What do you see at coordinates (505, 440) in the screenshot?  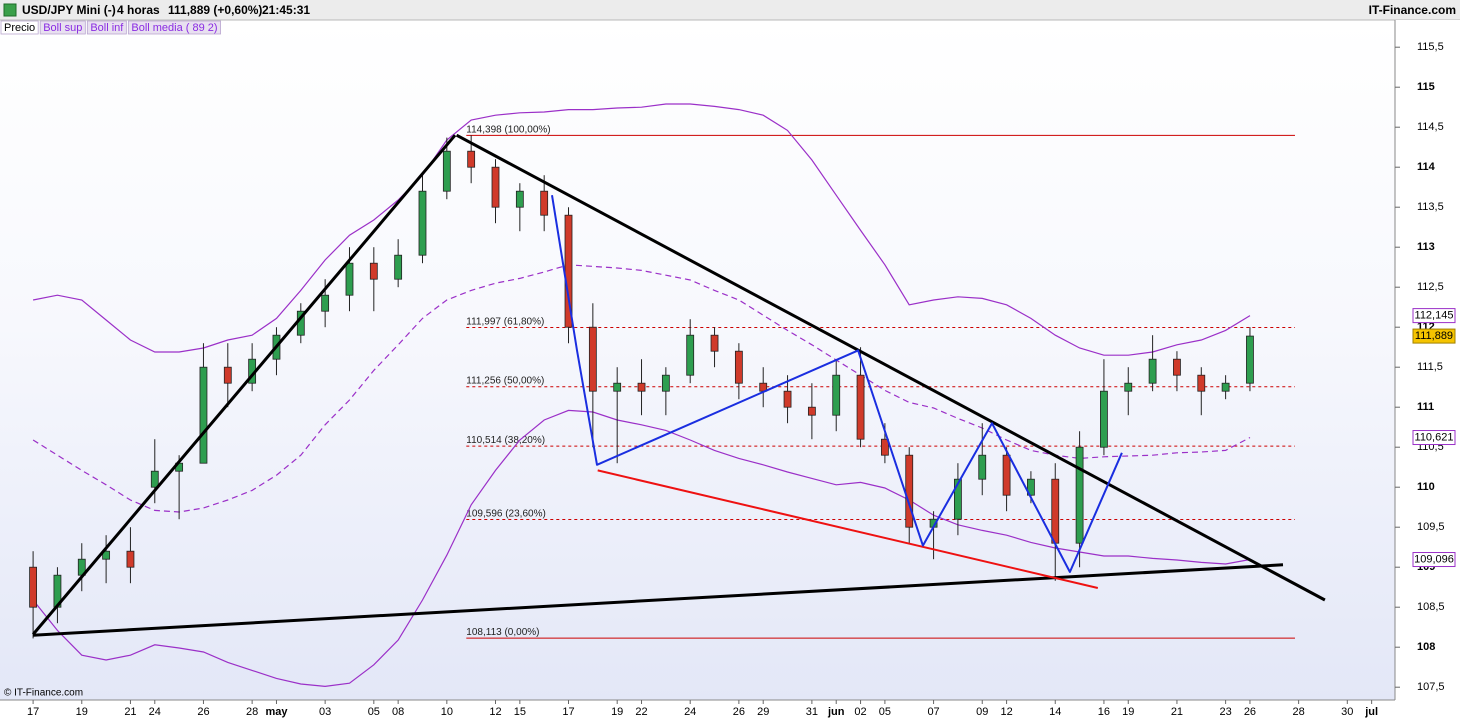 I see `fib-label: 110,514 (38,20%)` at bounding box center [505, 440].